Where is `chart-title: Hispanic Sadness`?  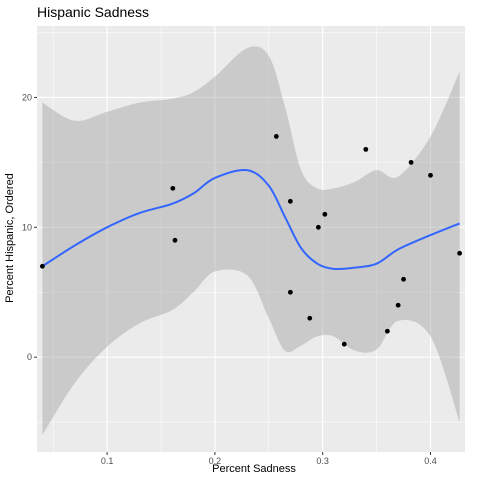
chart-title: Hispanic Sadness is located at coordinates (93, 12).